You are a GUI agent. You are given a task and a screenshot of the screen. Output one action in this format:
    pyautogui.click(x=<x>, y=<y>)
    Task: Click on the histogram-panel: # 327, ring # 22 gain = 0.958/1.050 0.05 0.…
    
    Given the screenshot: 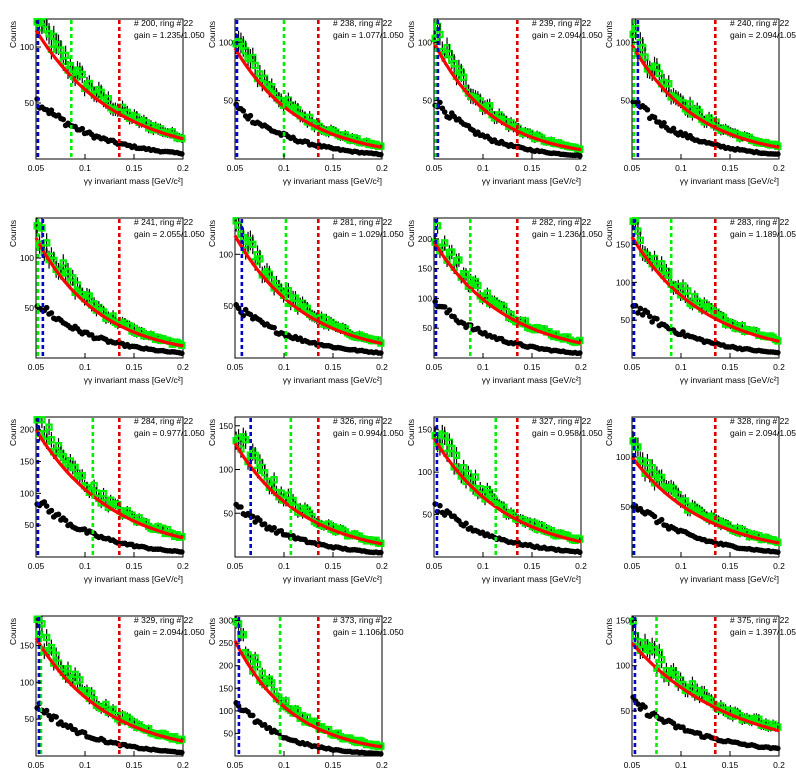 What is the action you would take?
    pyautogui.click(x=504, y=500)
    